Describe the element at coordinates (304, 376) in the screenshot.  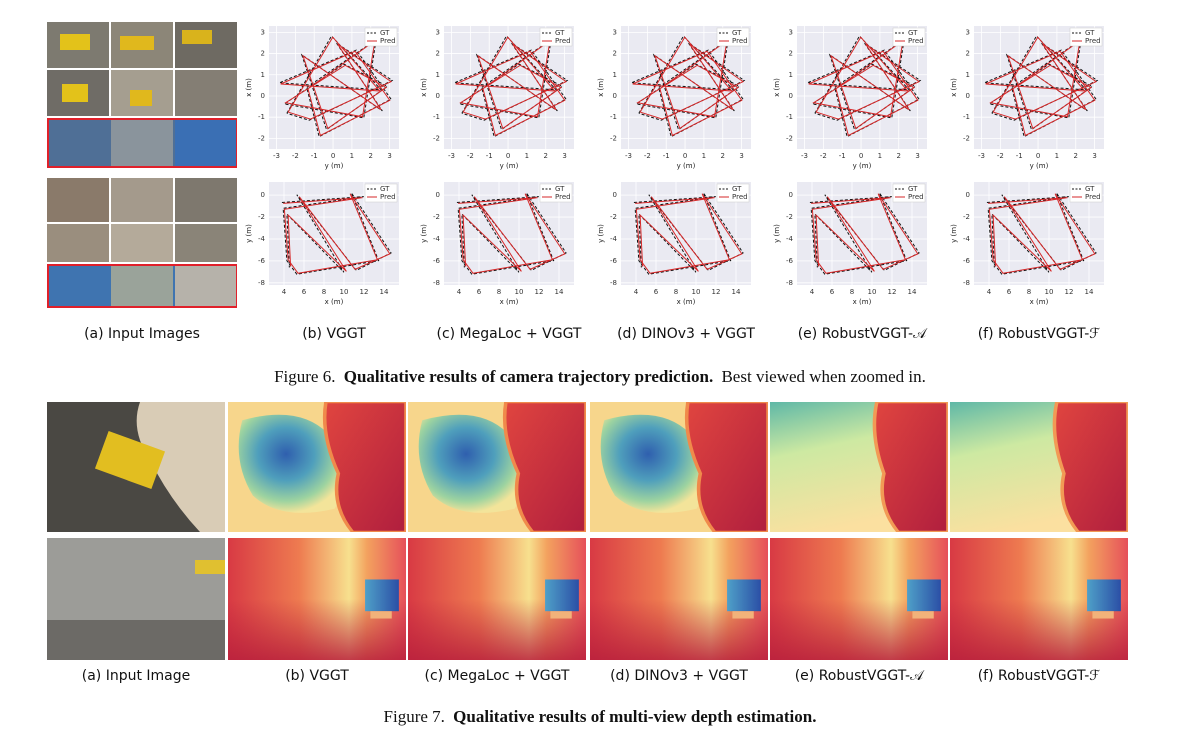
I see `caption-label: Figure 6.` at that location.